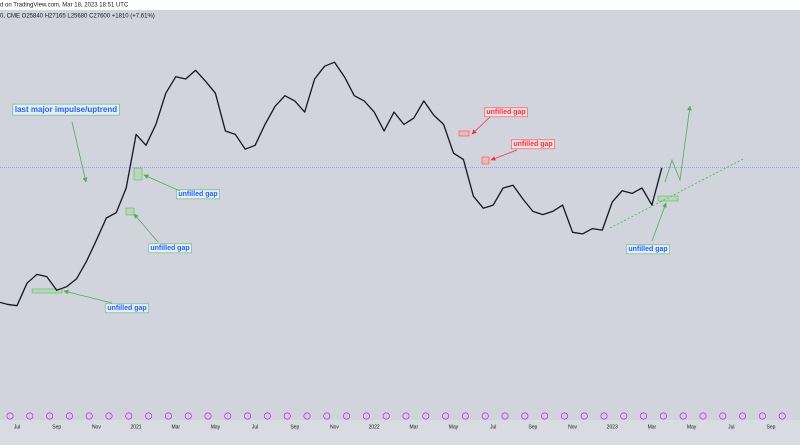 The height and width of the screenshot is (445, 800). What do you see at coordinates (374, 427) in the screenshot?
I see `x-tick-label: 2022` at bounding box center [374, 427].